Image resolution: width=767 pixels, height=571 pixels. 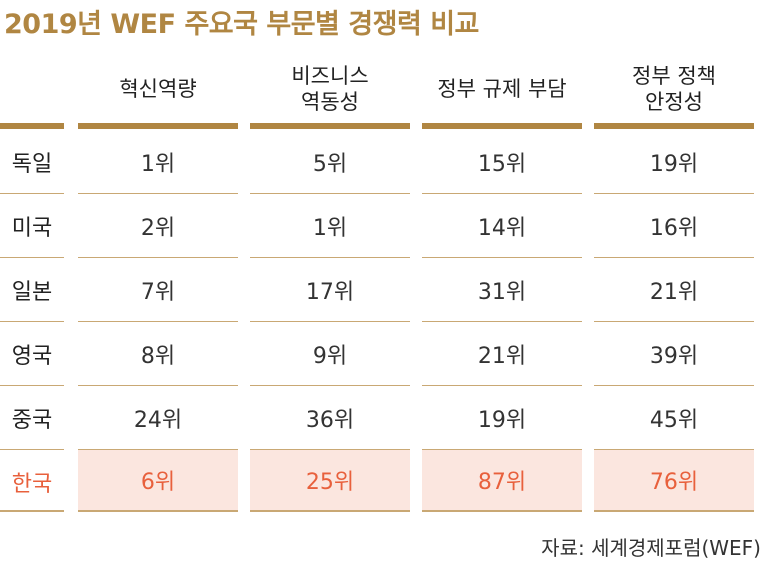 I want to click on table-cell: 39위, so click(x=674, y=354).